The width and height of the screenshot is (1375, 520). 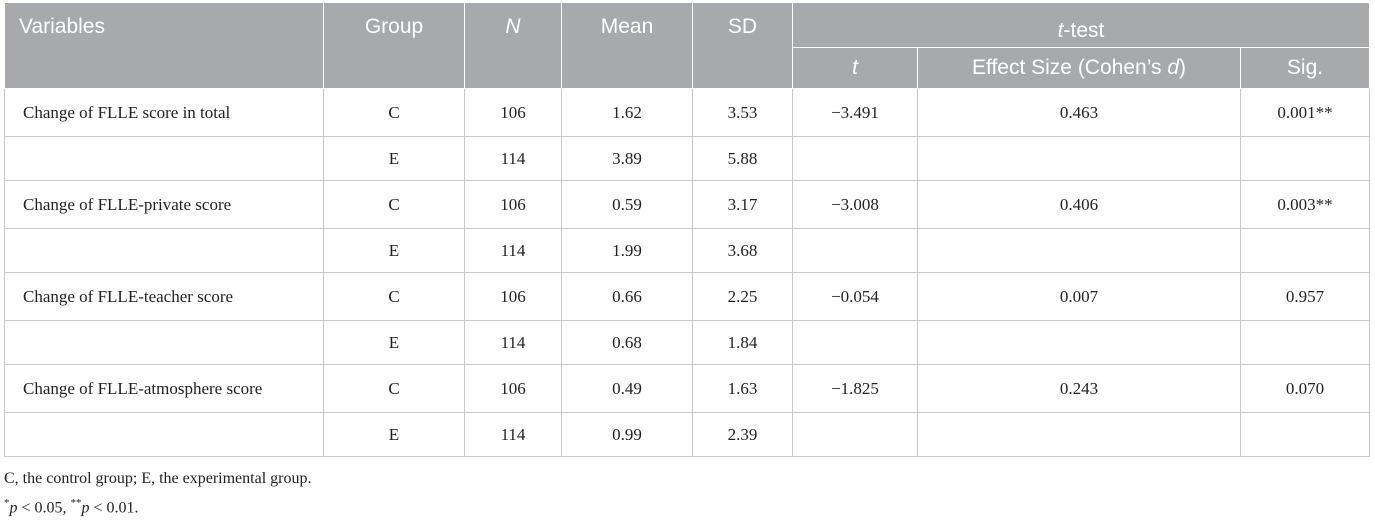 What do you see at coordinates (627, 204) in the screenshot?
I see `cell-mean: 0.59` at bounding box center [627, 204].